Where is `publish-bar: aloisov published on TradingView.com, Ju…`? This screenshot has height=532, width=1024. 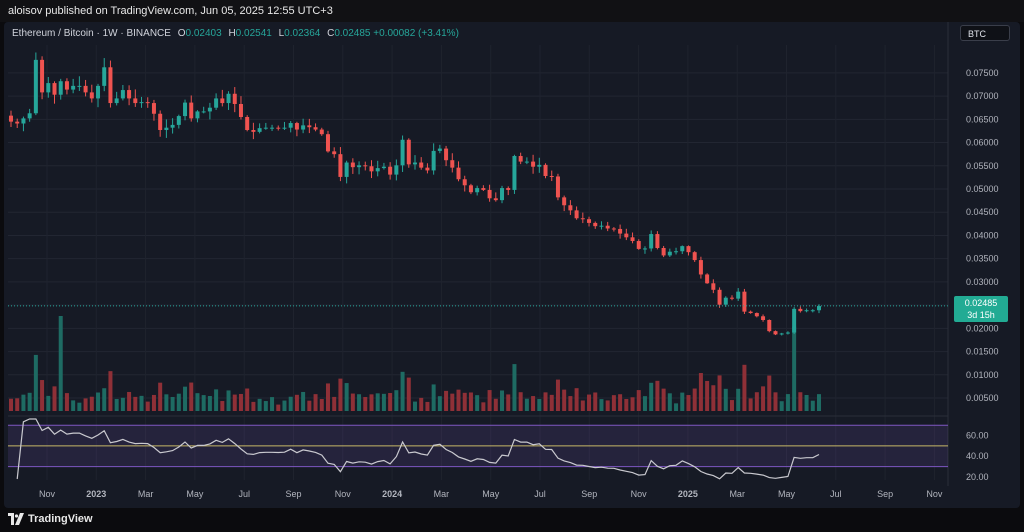
publish-bar: aloisov published on TradingView.com, Ju… is located at coordinates (512, 11).